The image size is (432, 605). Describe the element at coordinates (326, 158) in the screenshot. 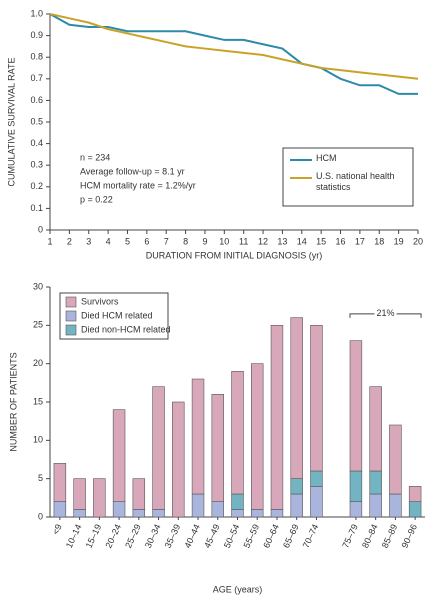

I see `legend-label: HCM` at that location.